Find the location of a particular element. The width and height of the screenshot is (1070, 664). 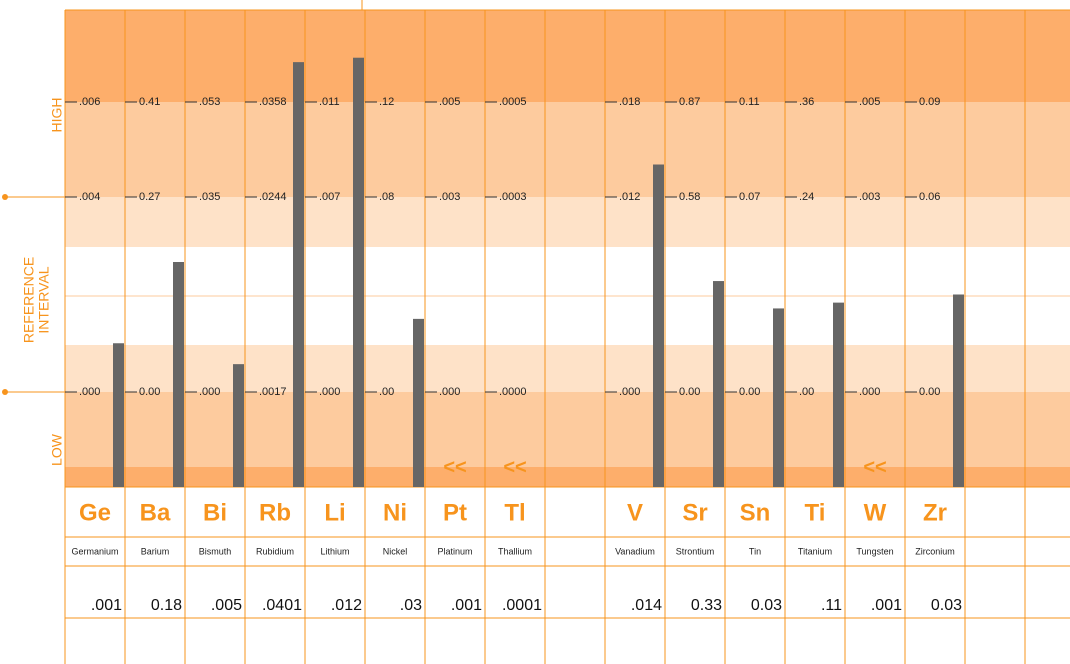

tick-label: .035 is located at coordinates (209, 197).